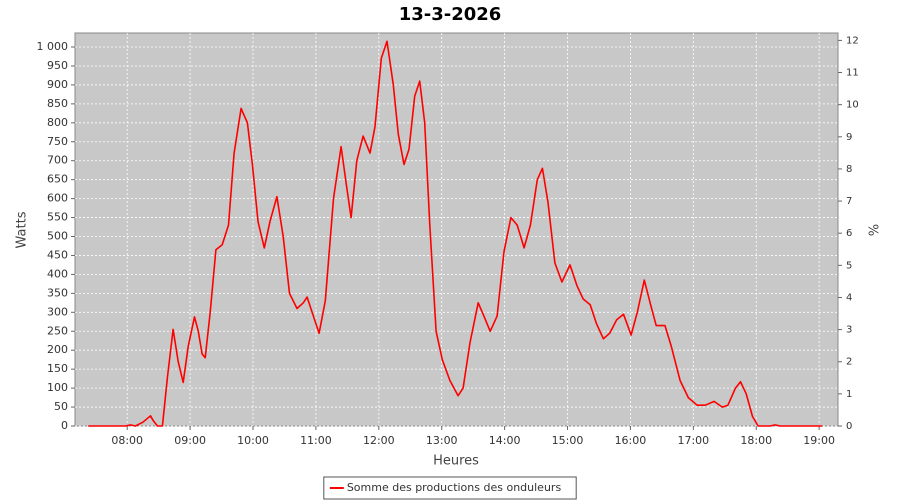  I want to click on x-tick-label: 09:00, so click(190, 440).